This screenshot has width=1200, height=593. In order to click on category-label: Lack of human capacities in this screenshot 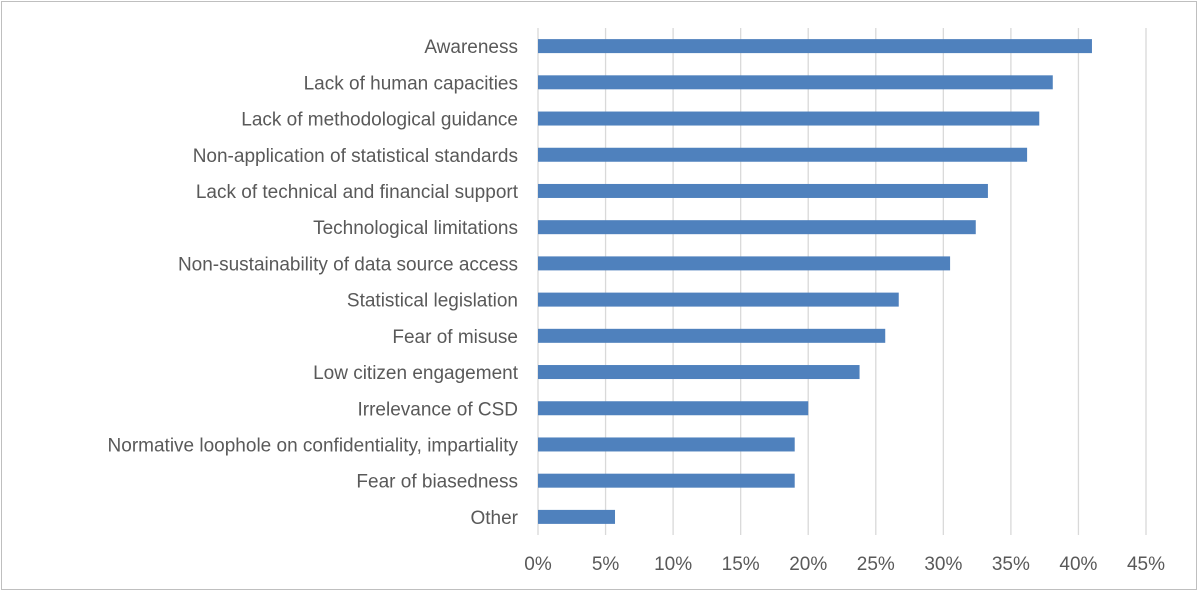, I will do `click(411, 83)`.